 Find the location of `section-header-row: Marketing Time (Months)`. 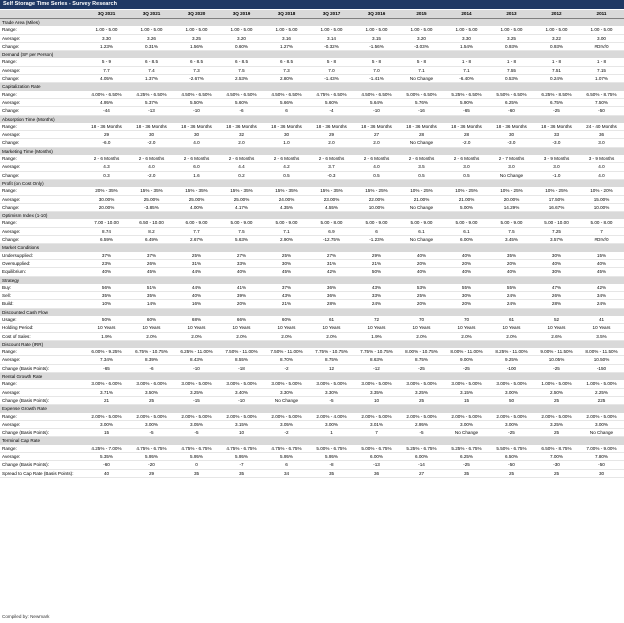

section-header-row: Marketing Time (Months) is located at coordinates (312, 151).